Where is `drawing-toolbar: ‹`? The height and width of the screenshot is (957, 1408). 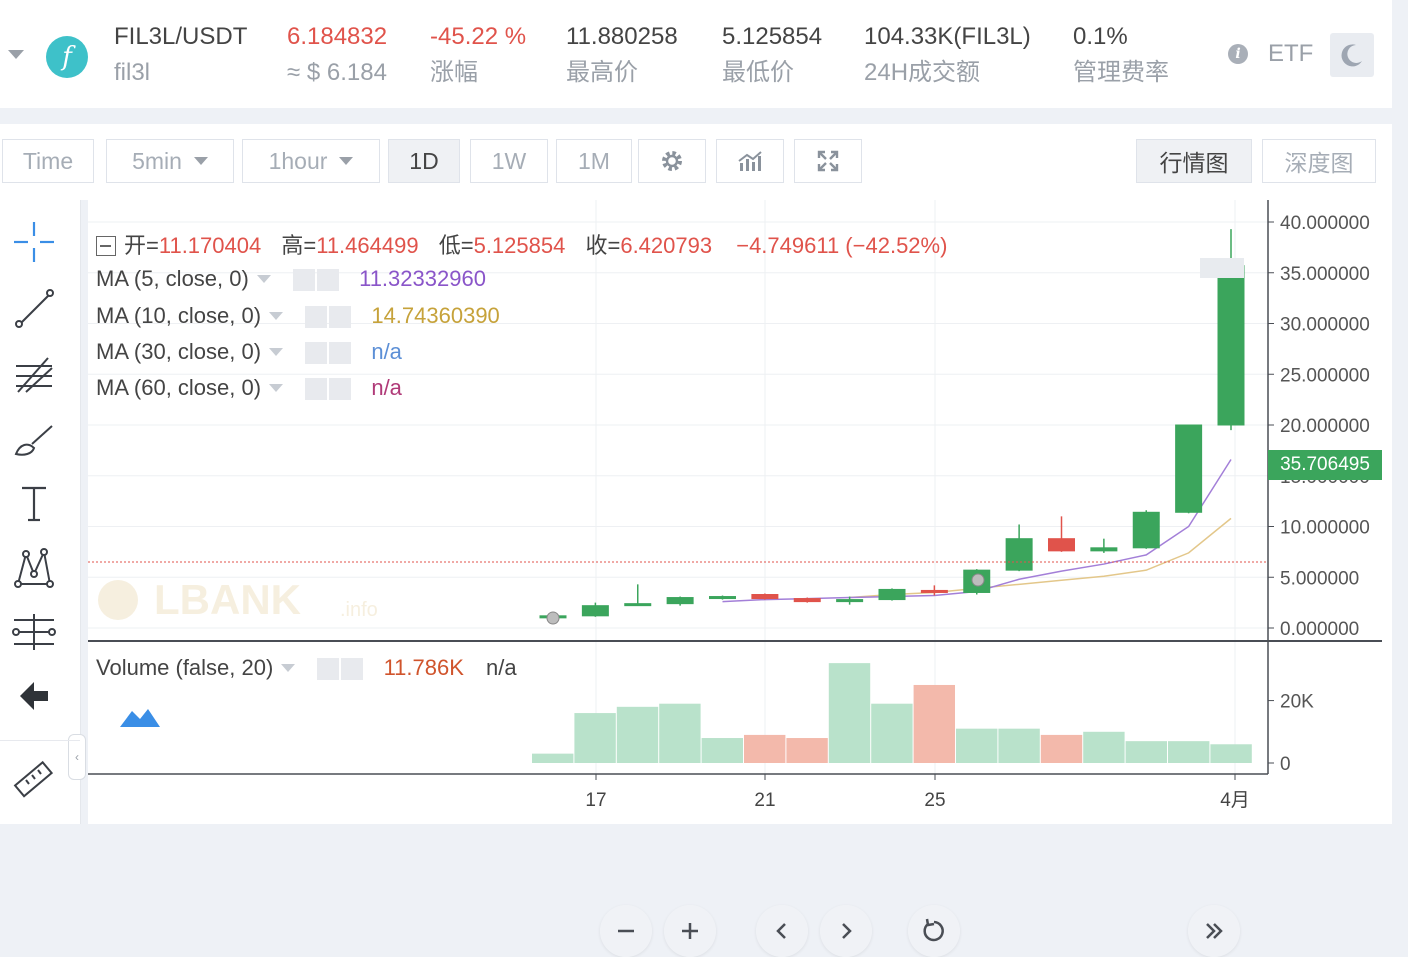 drawing-toolbar: ‹ is located at coordinates (43, 512).